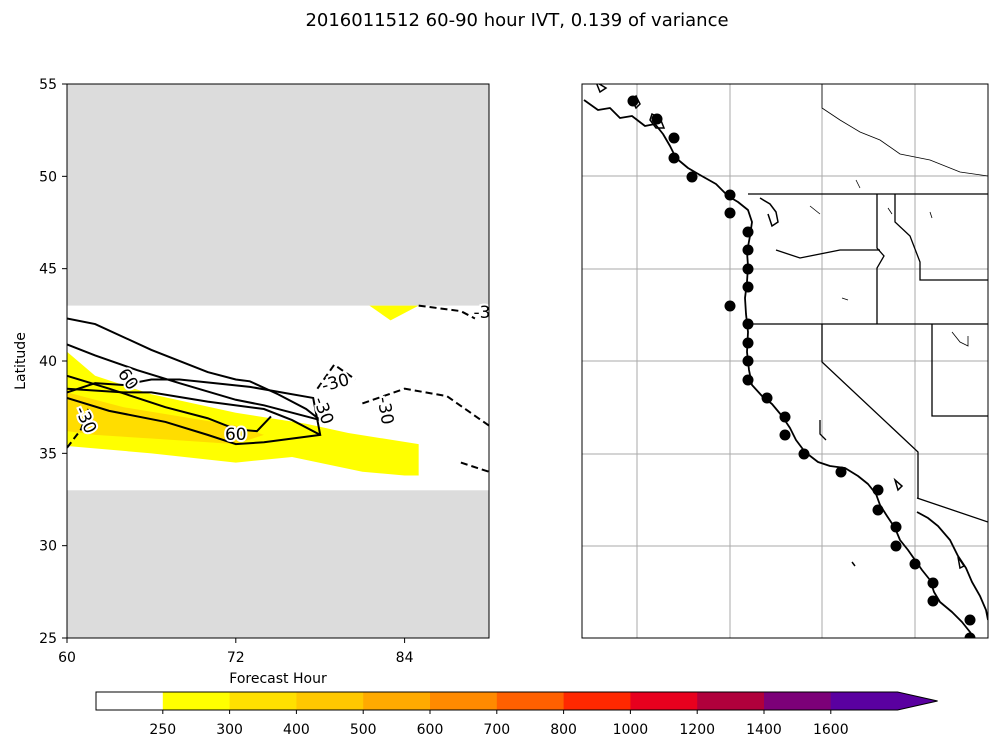 The height and width of the screenshot is (749, 1000). Describe the element at coordinates (236, 435) in the screenshot. I see `contour-label: 60` at that location.